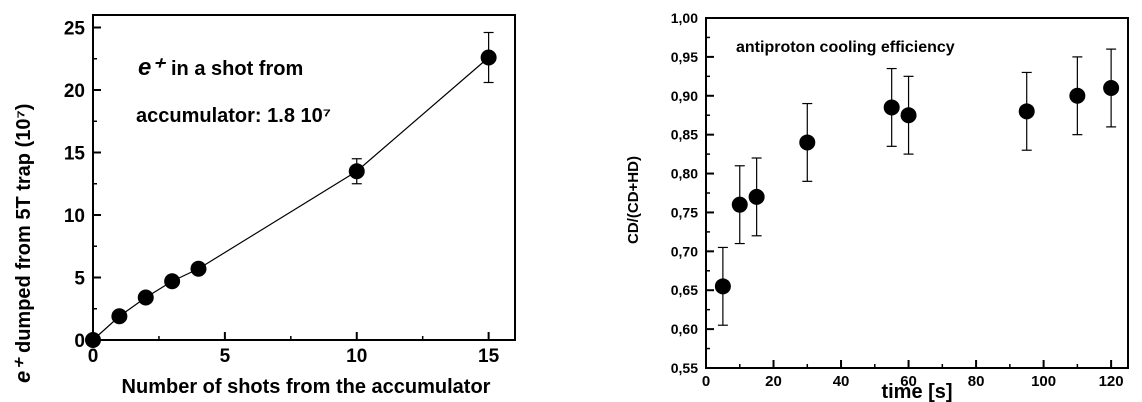  I want to click on y-tick-label: 0,65, so click(684, 290).